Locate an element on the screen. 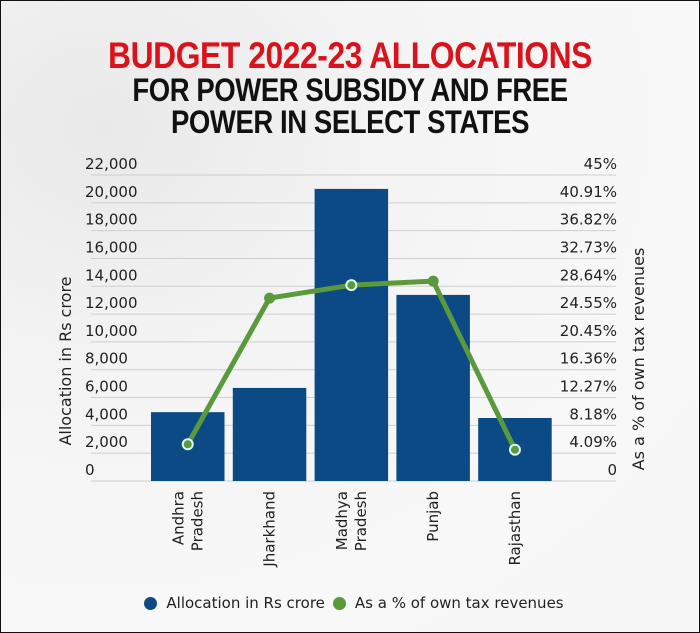 The image size is (700, 633). left-tick-label: 2,000 is located at coordinates (106, 442).